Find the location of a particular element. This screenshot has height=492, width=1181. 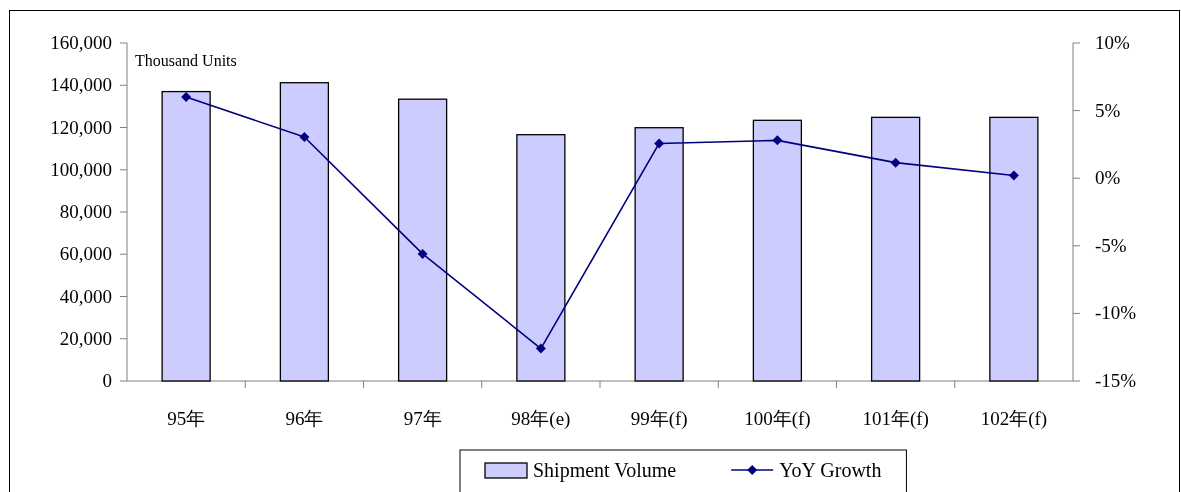

x-tick-label: 98年(e) is located at coordinates (541, 419).